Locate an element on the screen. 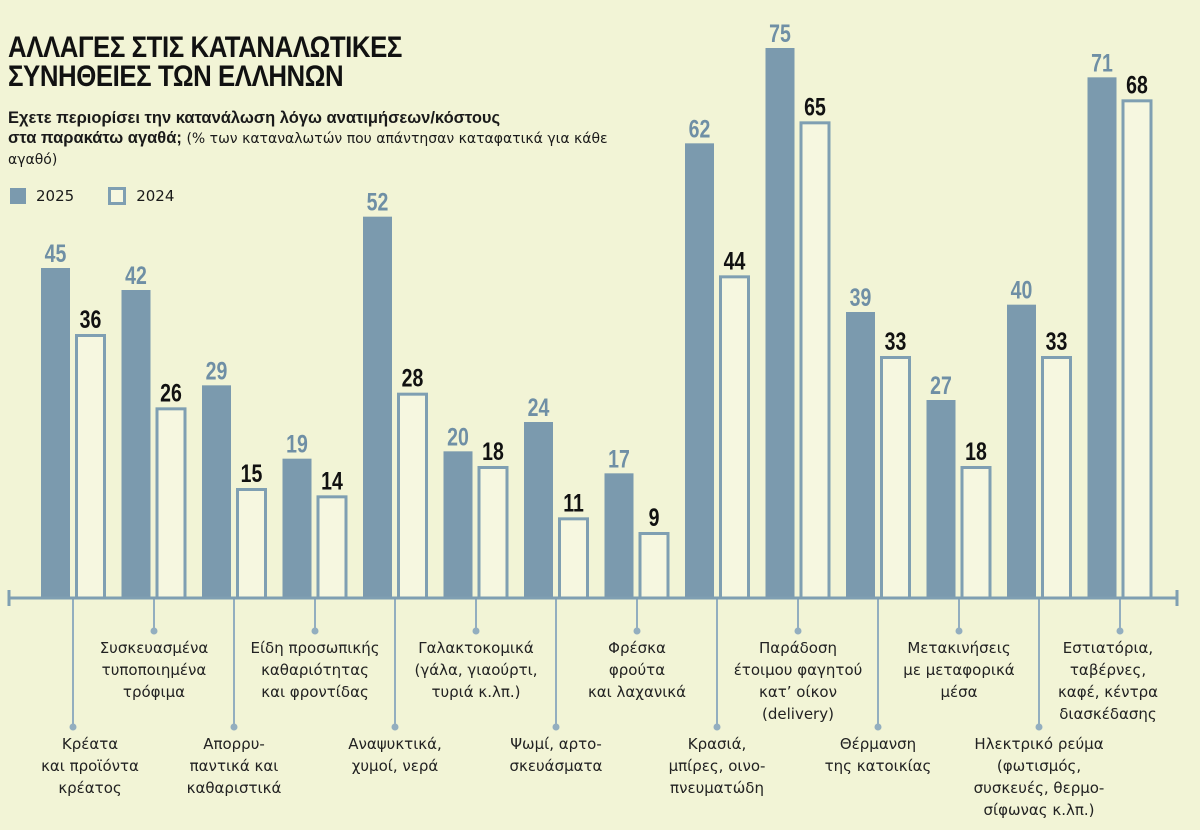 The height and width of the screenshot is (830, 1200). subtitle-question-line-2: στα παρακάτω αγαθά; is located at coordinates (95, 138).